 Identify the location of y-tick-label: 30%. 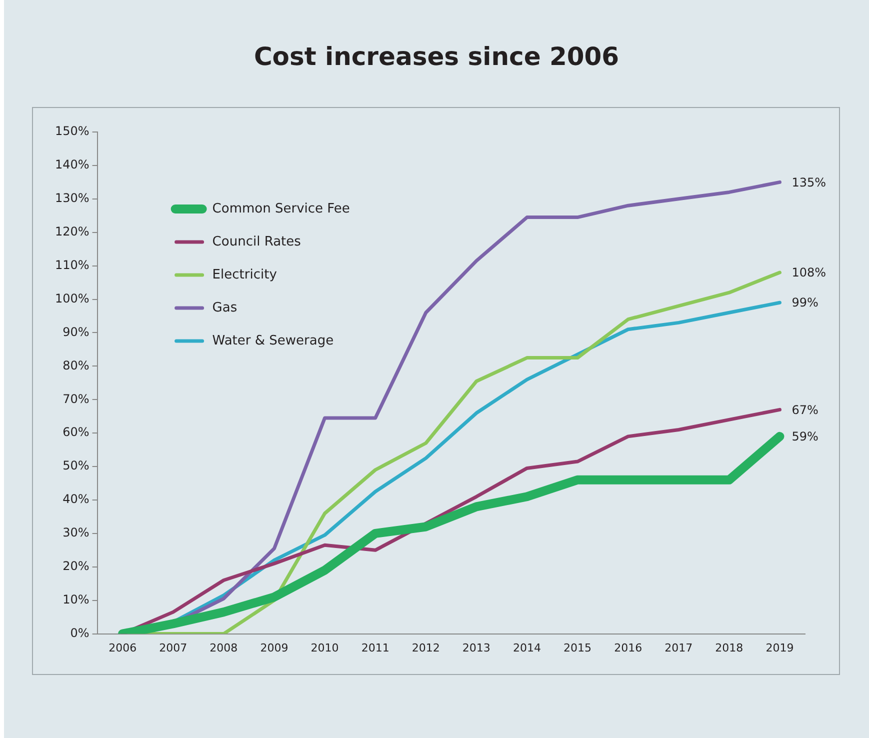
(76, 533).